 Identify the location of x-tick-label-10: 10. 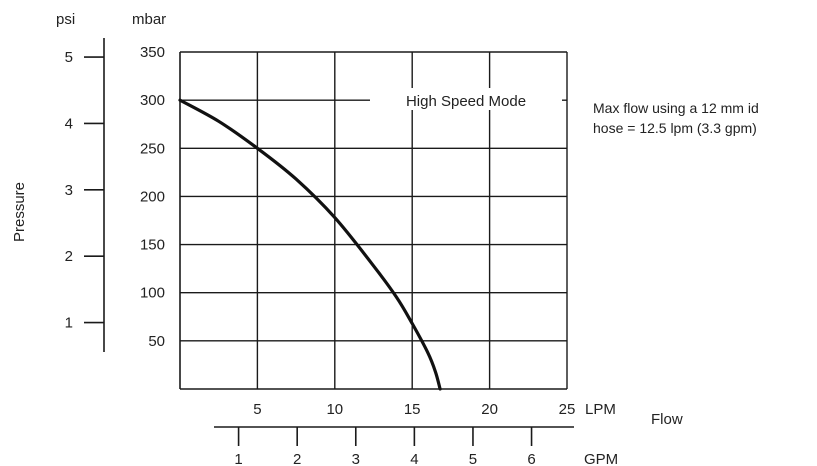
(334, 409).